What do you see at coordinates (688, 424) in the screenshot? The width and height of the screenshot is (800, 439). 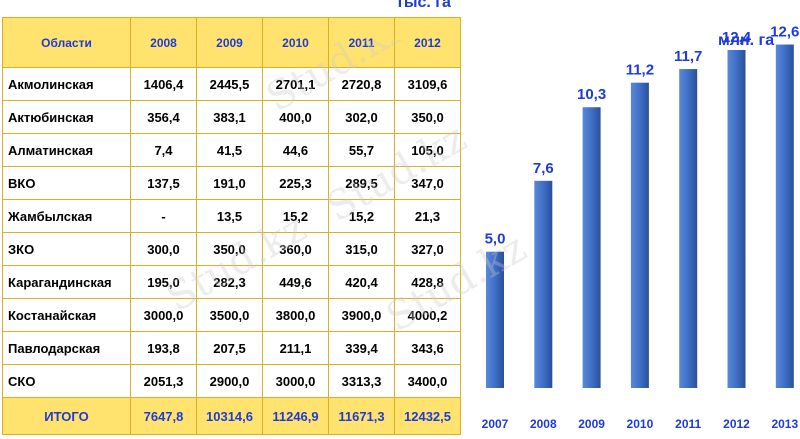 I see `x-tick-label: 2011` at bounding box center [688, 424].